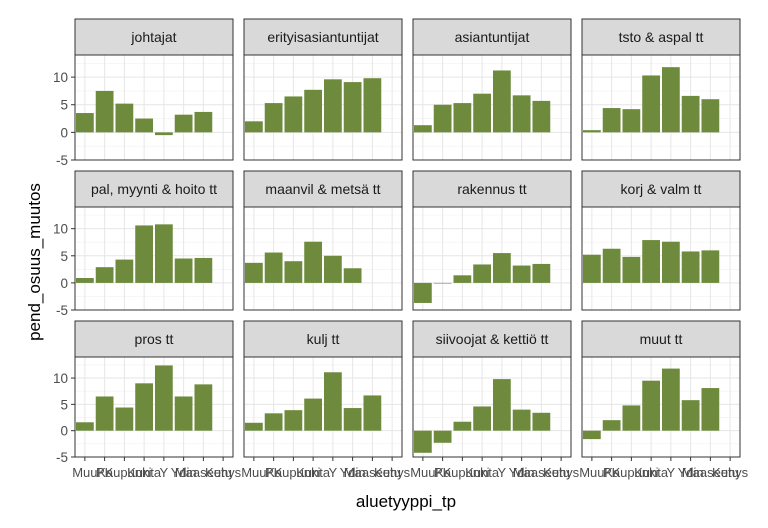  I want to click on facet-label: rakennus tt, so click(491, 189).